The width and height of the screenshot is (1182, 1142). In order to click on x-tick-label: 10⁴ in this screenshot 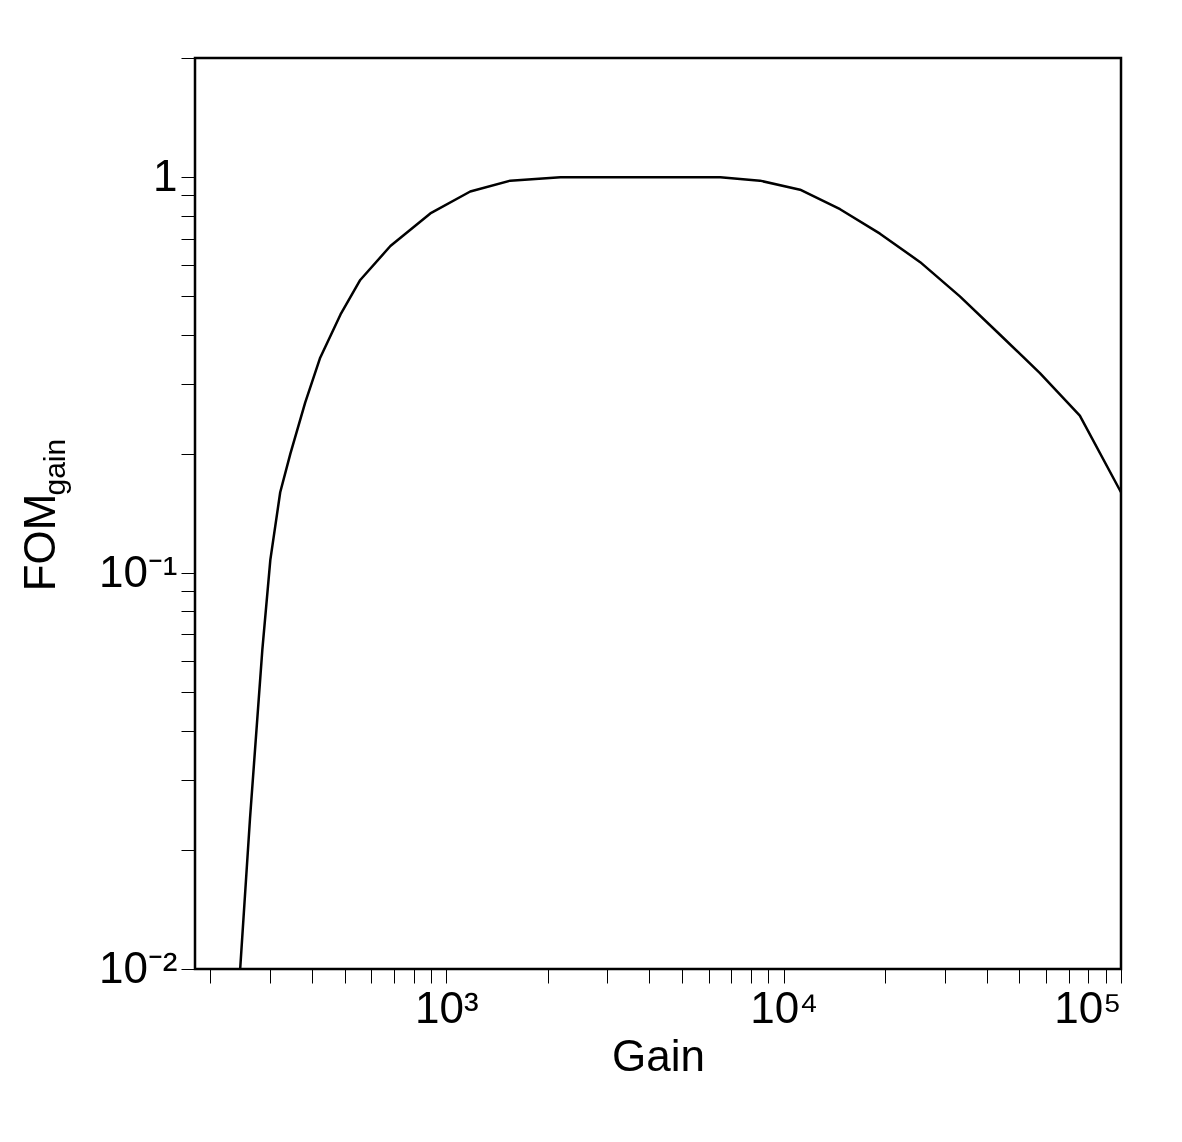, I will do `click(784, 1007)`.